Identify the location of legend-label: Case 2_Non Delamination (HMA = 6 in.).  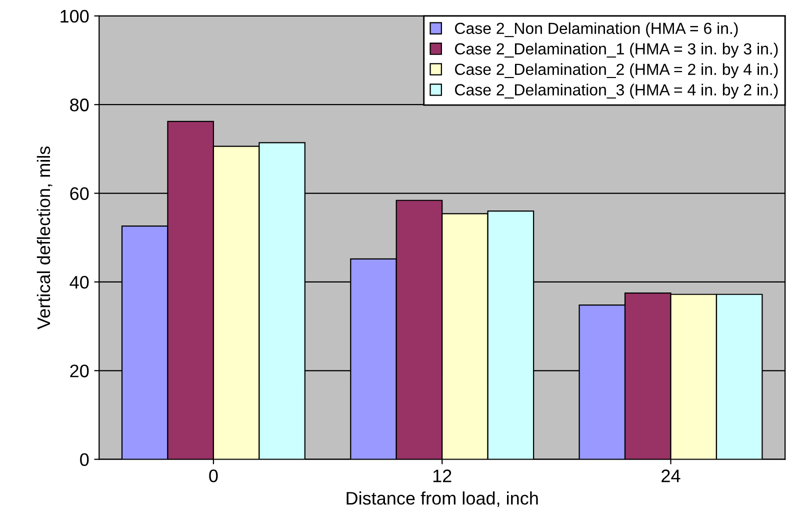
(596, 30).